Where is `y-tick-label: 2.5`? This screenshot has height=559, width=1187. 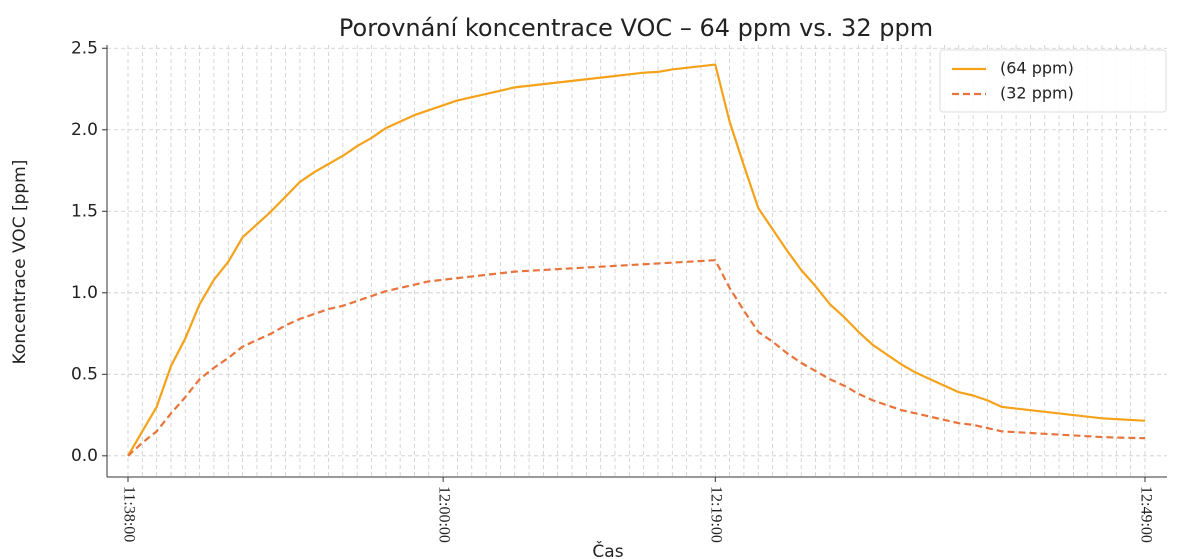
y-tick-label: 2.5 is located at coordinates (84, 48).